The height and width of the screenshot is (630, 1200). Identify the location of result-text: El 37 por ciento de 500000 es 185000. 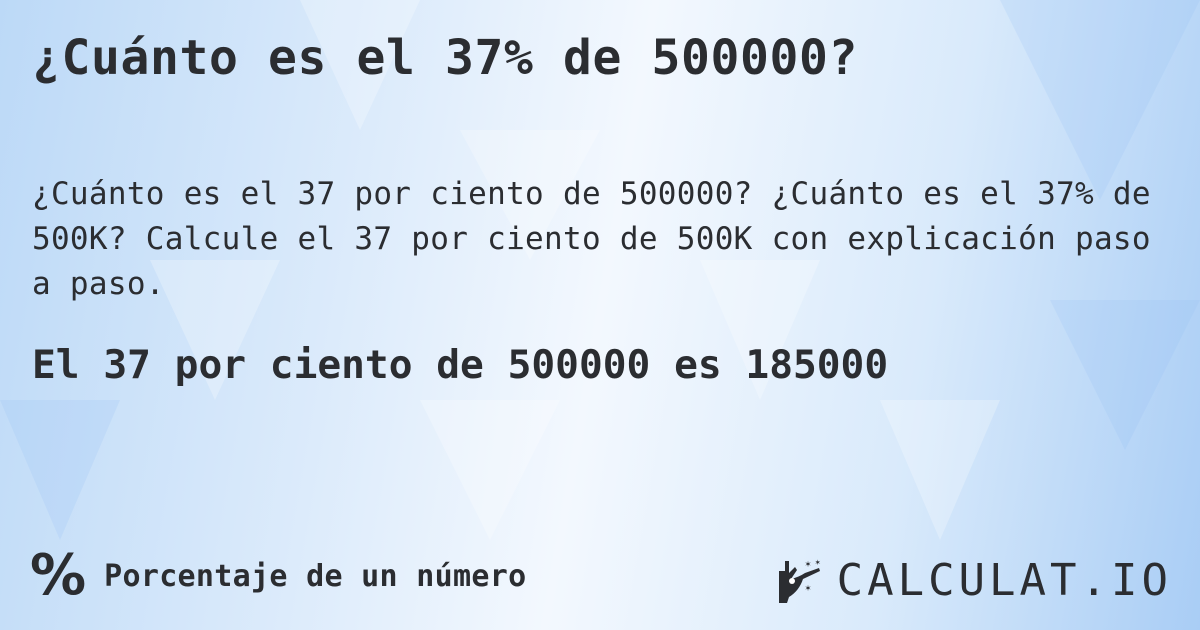
(460, 365).